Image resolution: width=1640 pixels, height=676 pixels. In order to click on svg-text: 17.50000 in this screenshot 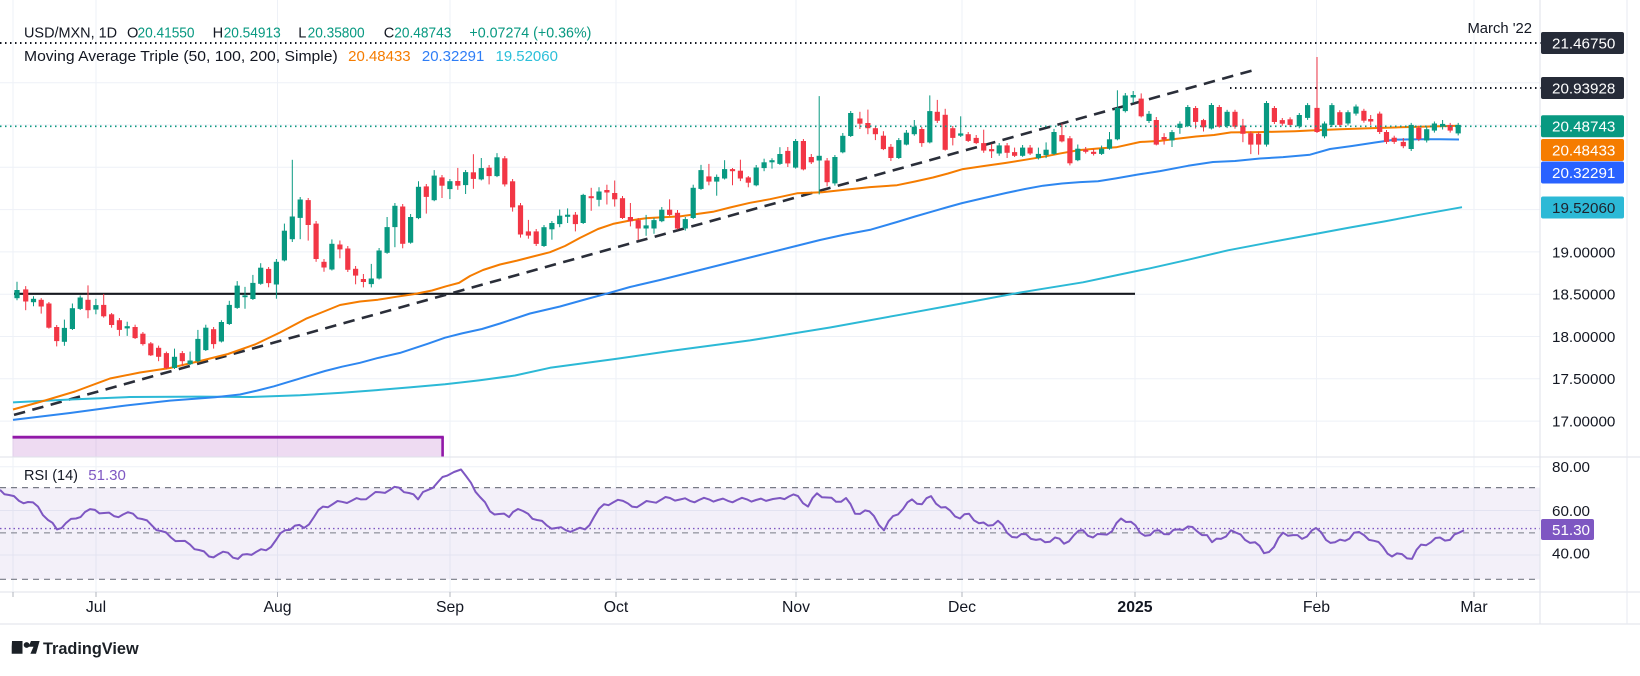, I will do `click(1583, 379)`.